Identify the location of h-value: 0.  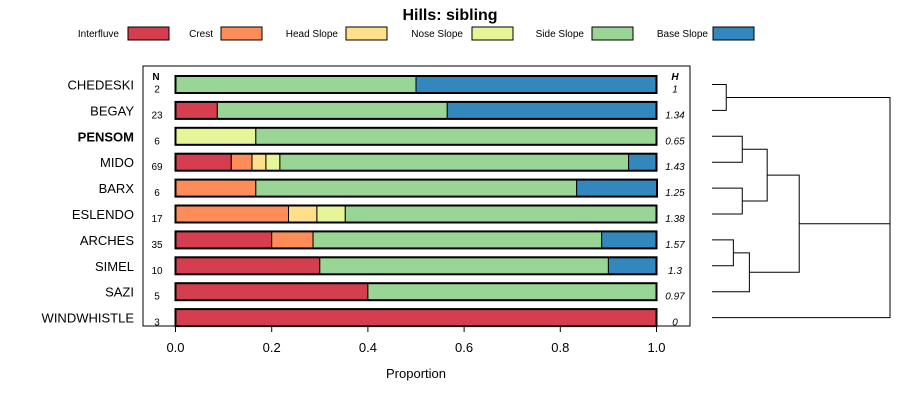
(675, 323).